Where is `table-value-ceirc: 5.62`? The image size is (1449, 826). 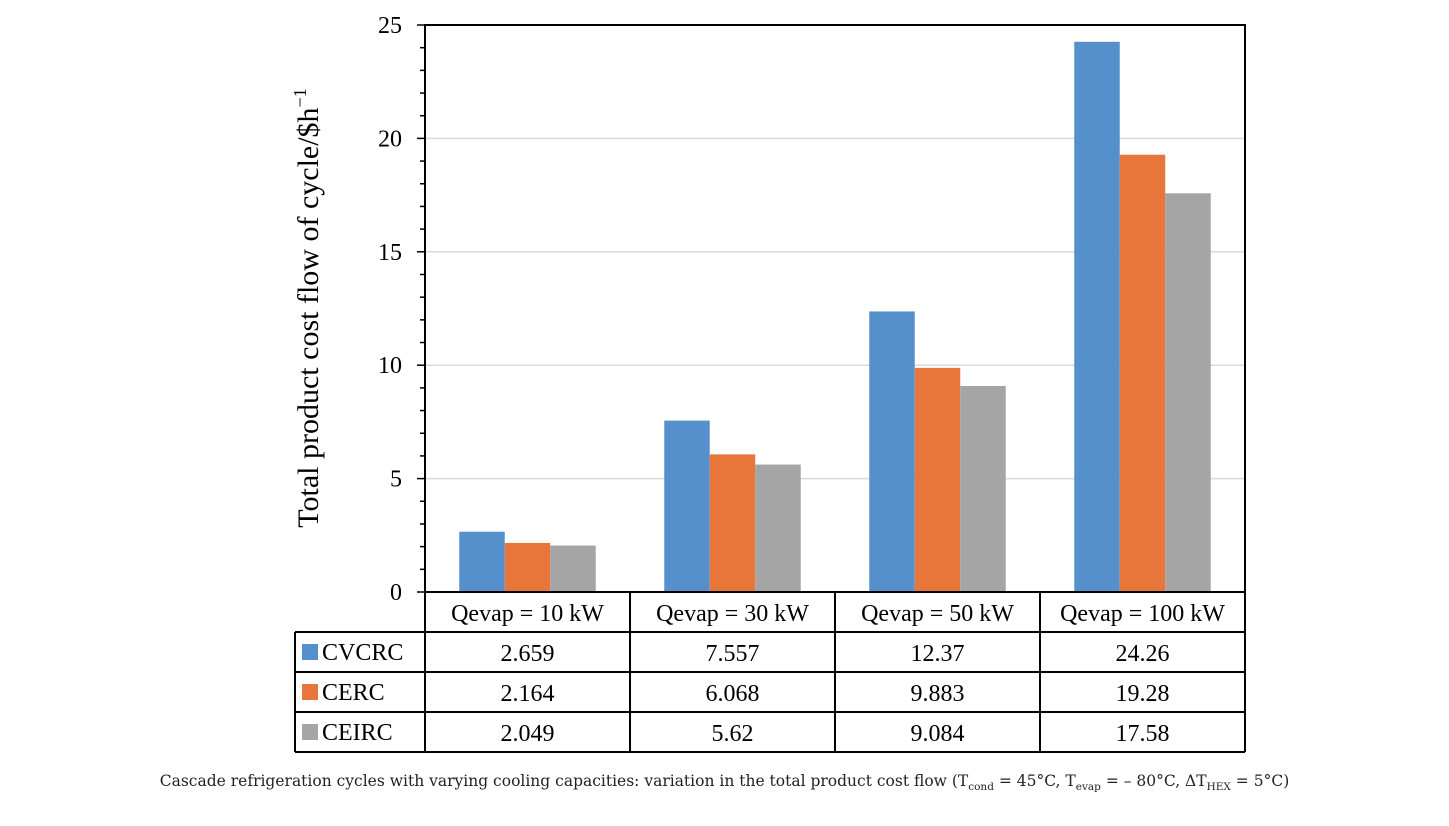
table-value-ceirc: 5.62 is located at coordinates (733, 734).